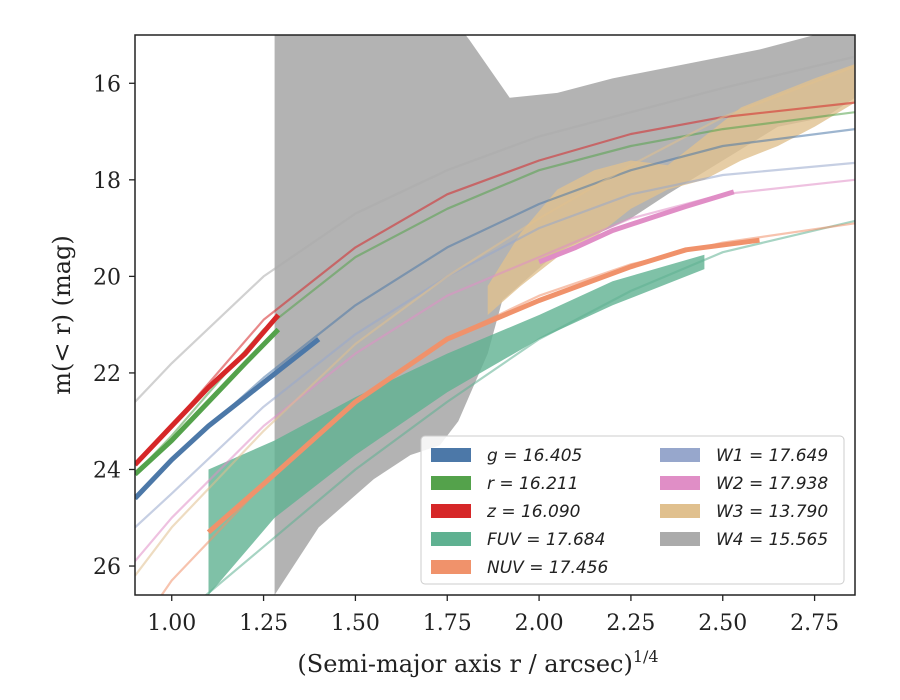 This screenshot has width=900, height=700. Describe the element at coordinates (680, 511) in the screenshot. I see `legend-swatch-w3` at that location.